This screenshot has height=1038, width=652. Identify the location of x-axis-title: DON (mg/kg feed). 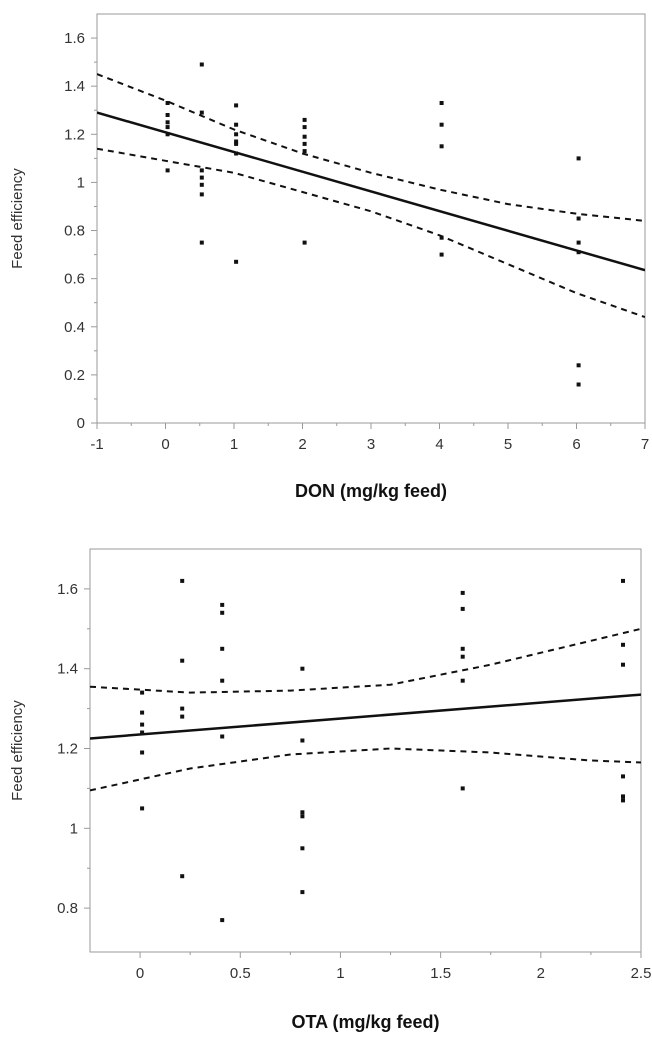
(371, 491).